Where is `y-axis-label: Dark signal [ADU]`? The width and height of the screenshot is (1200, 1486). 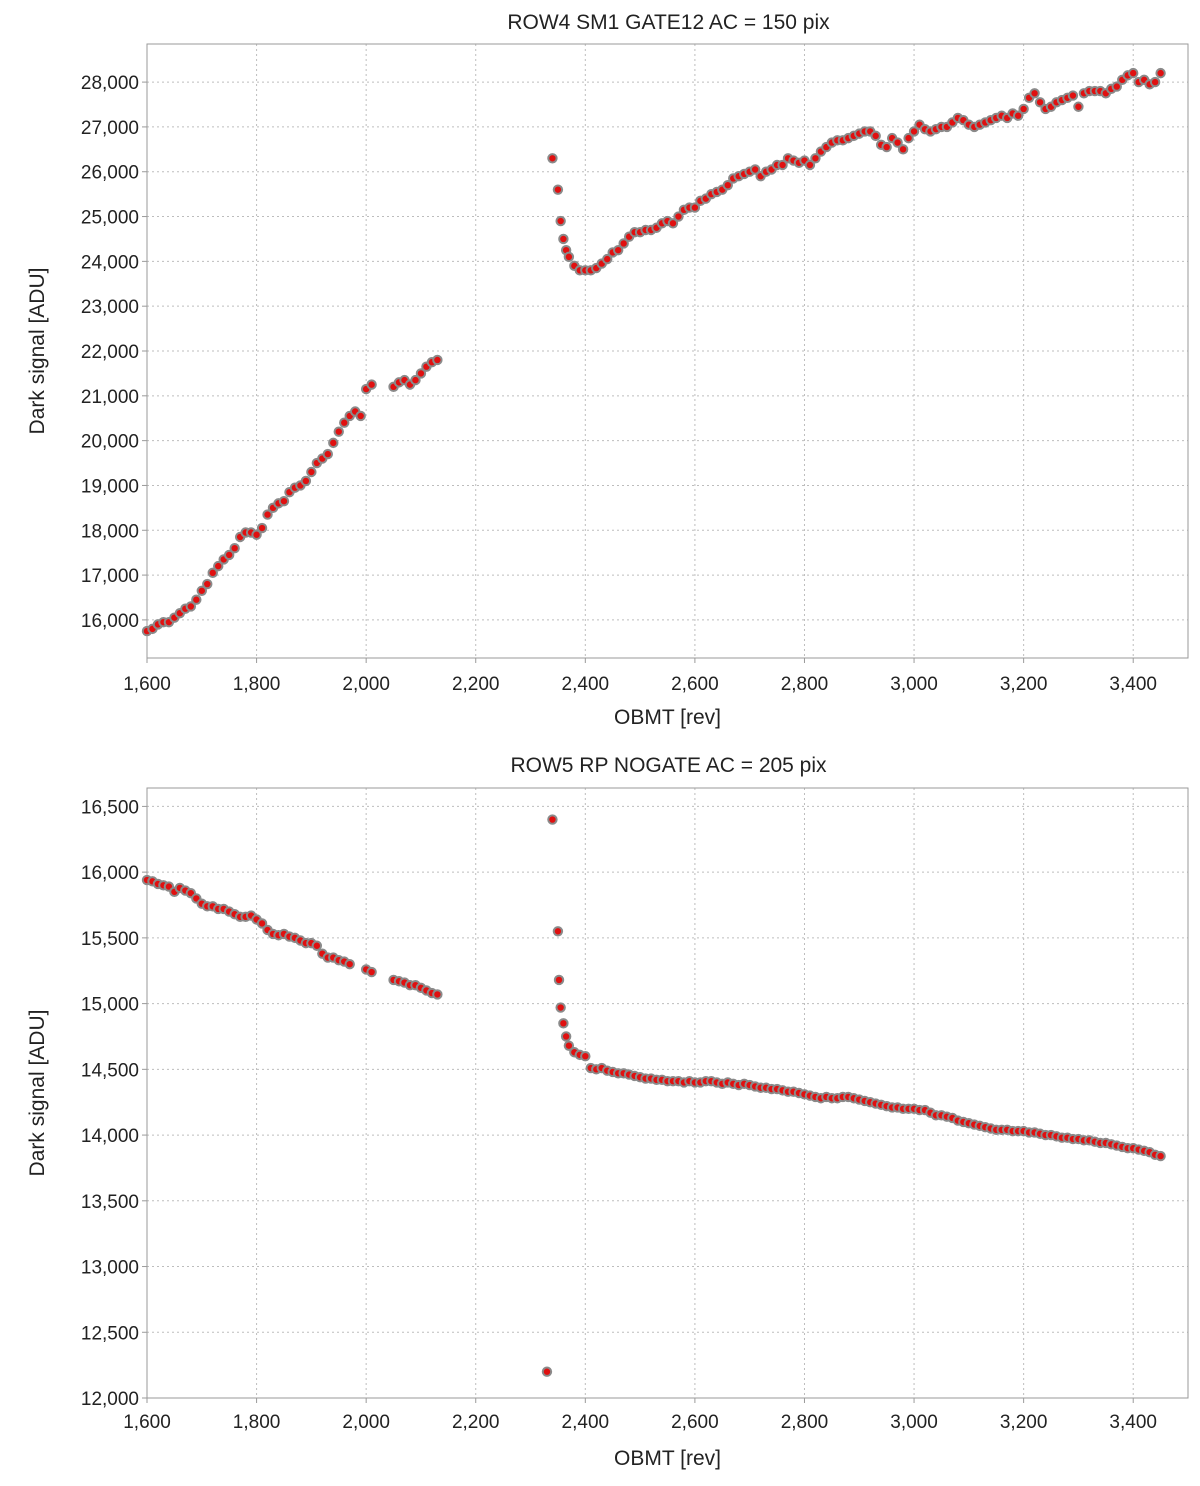 y-axis-label: Dark signal [ADU] is located at coordinates (37, 1093).